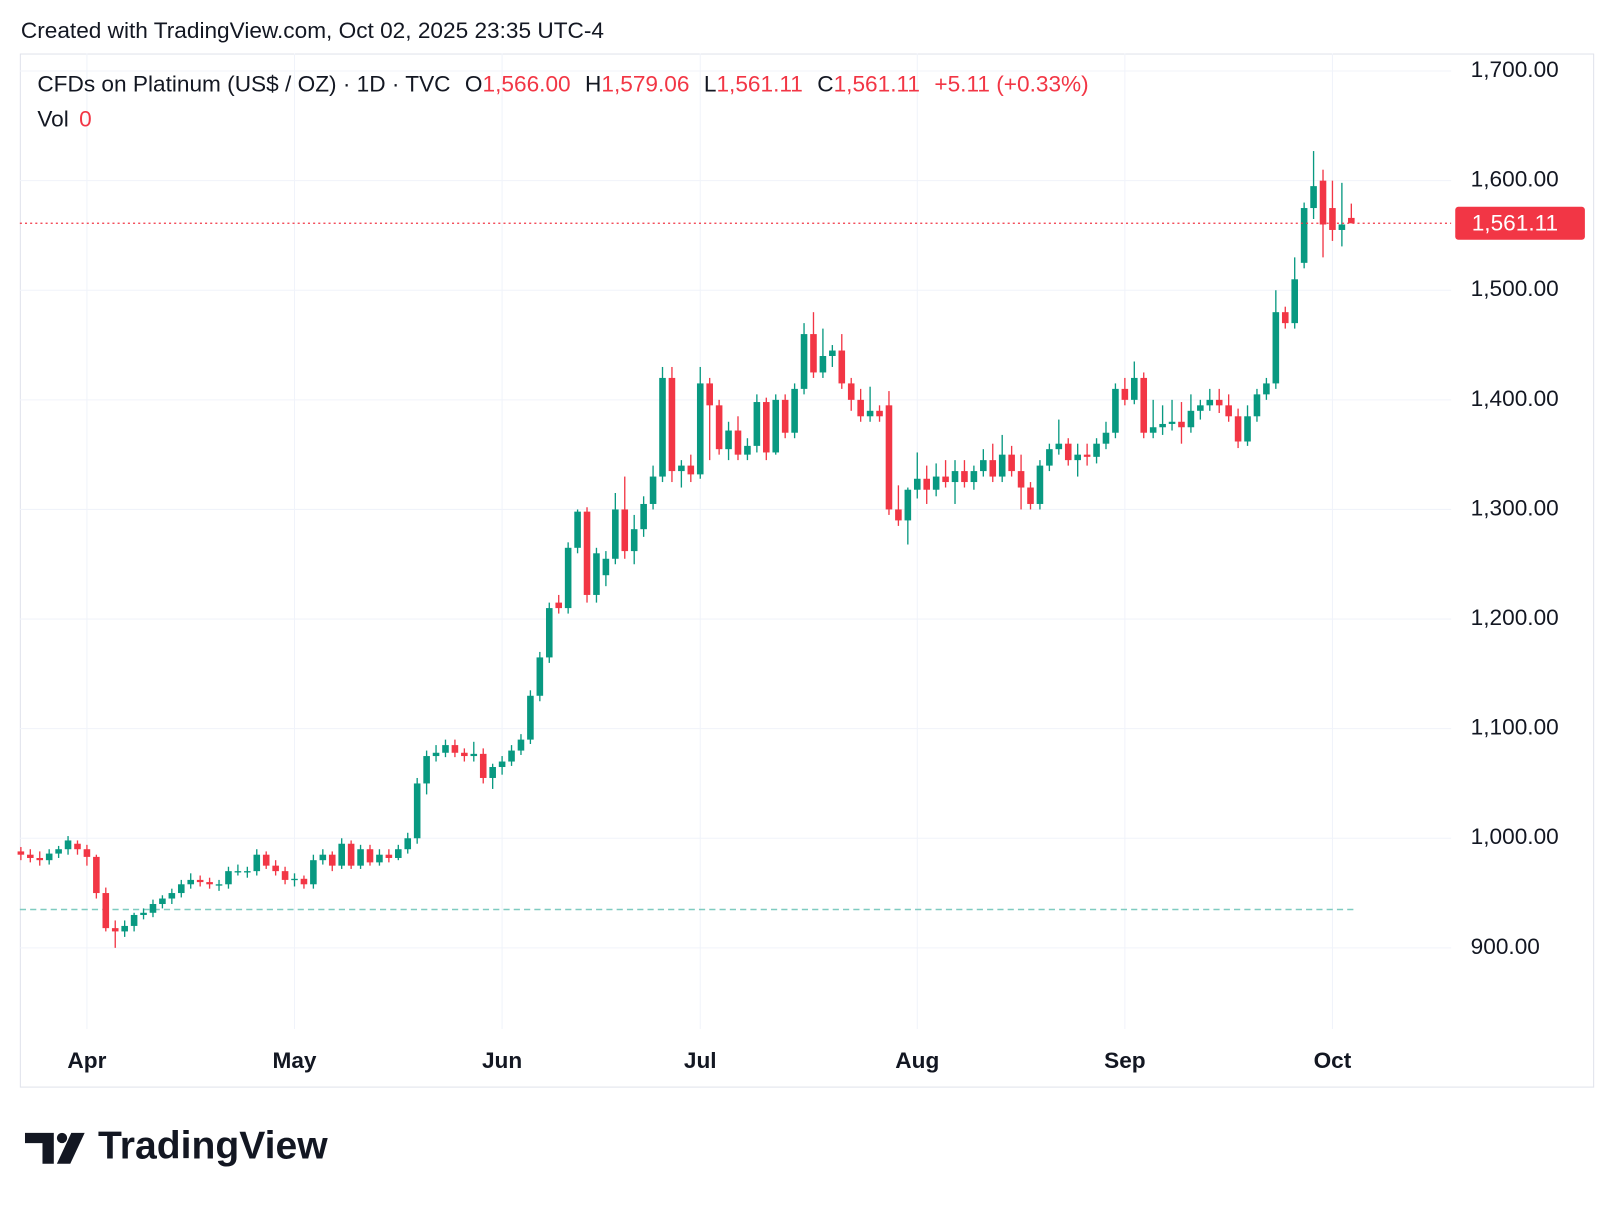  What do you see at coordinates (645, 83) in the screenshot?
I see `legend-high: 1,579.06` at bounding box center [645, 83].